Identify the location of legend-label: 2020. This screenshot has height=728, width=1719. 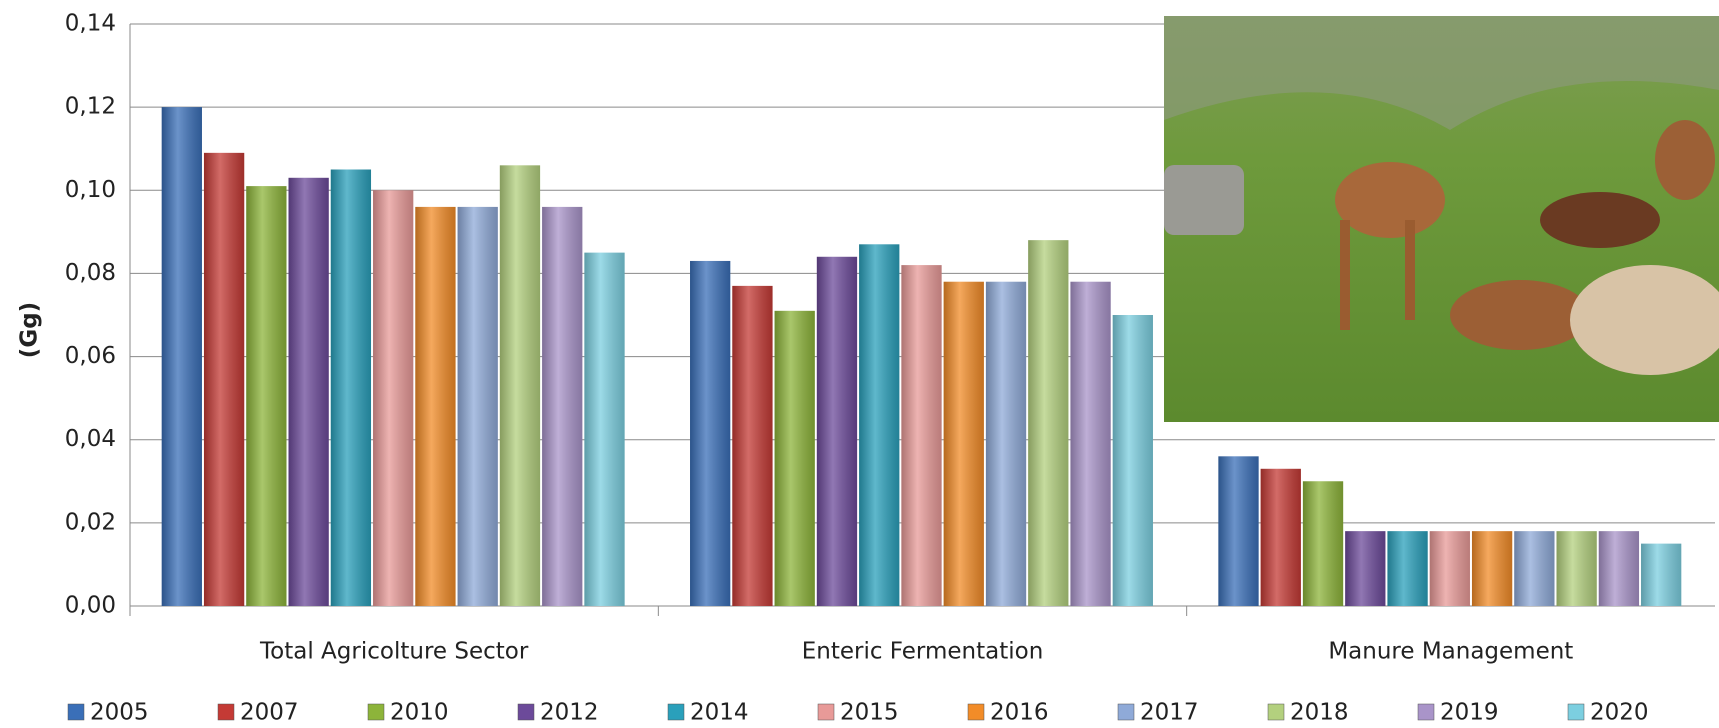
(1619, 713).